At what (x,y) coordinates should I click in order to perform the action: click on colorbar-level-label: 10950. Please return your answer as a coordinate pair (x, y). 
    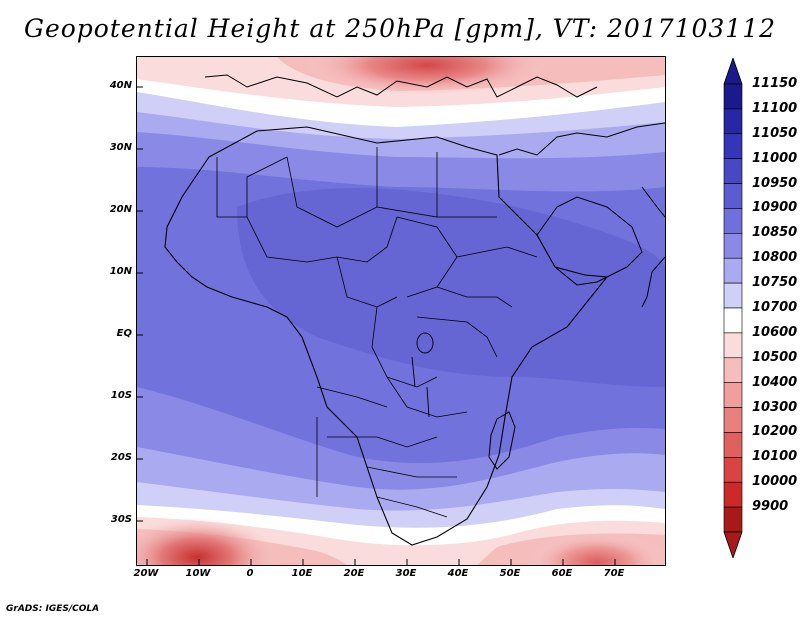
    Looking at the image, I should click on (775, 183).